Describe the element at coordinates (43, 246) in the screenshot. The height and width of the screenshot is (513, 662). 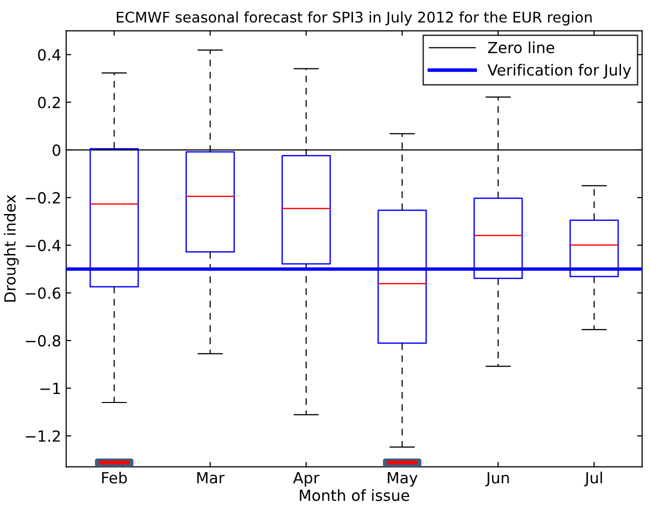
I see `y-tick-label: −0.4` at that location.